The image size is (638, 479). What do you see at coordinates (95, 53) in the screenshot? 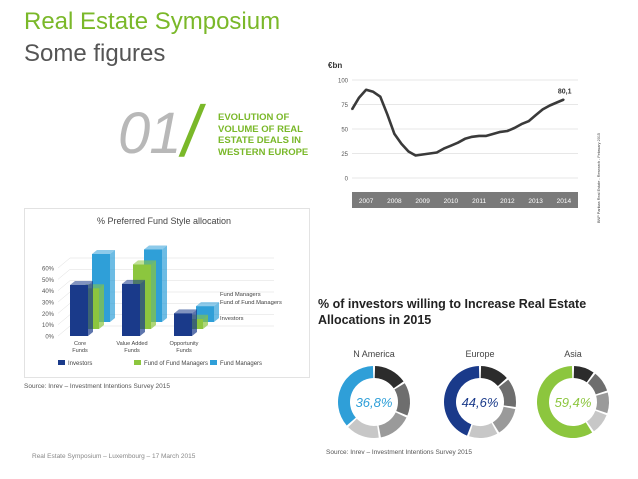
I see `page-subtitle: Some figures` at bounding box center [95, 53].